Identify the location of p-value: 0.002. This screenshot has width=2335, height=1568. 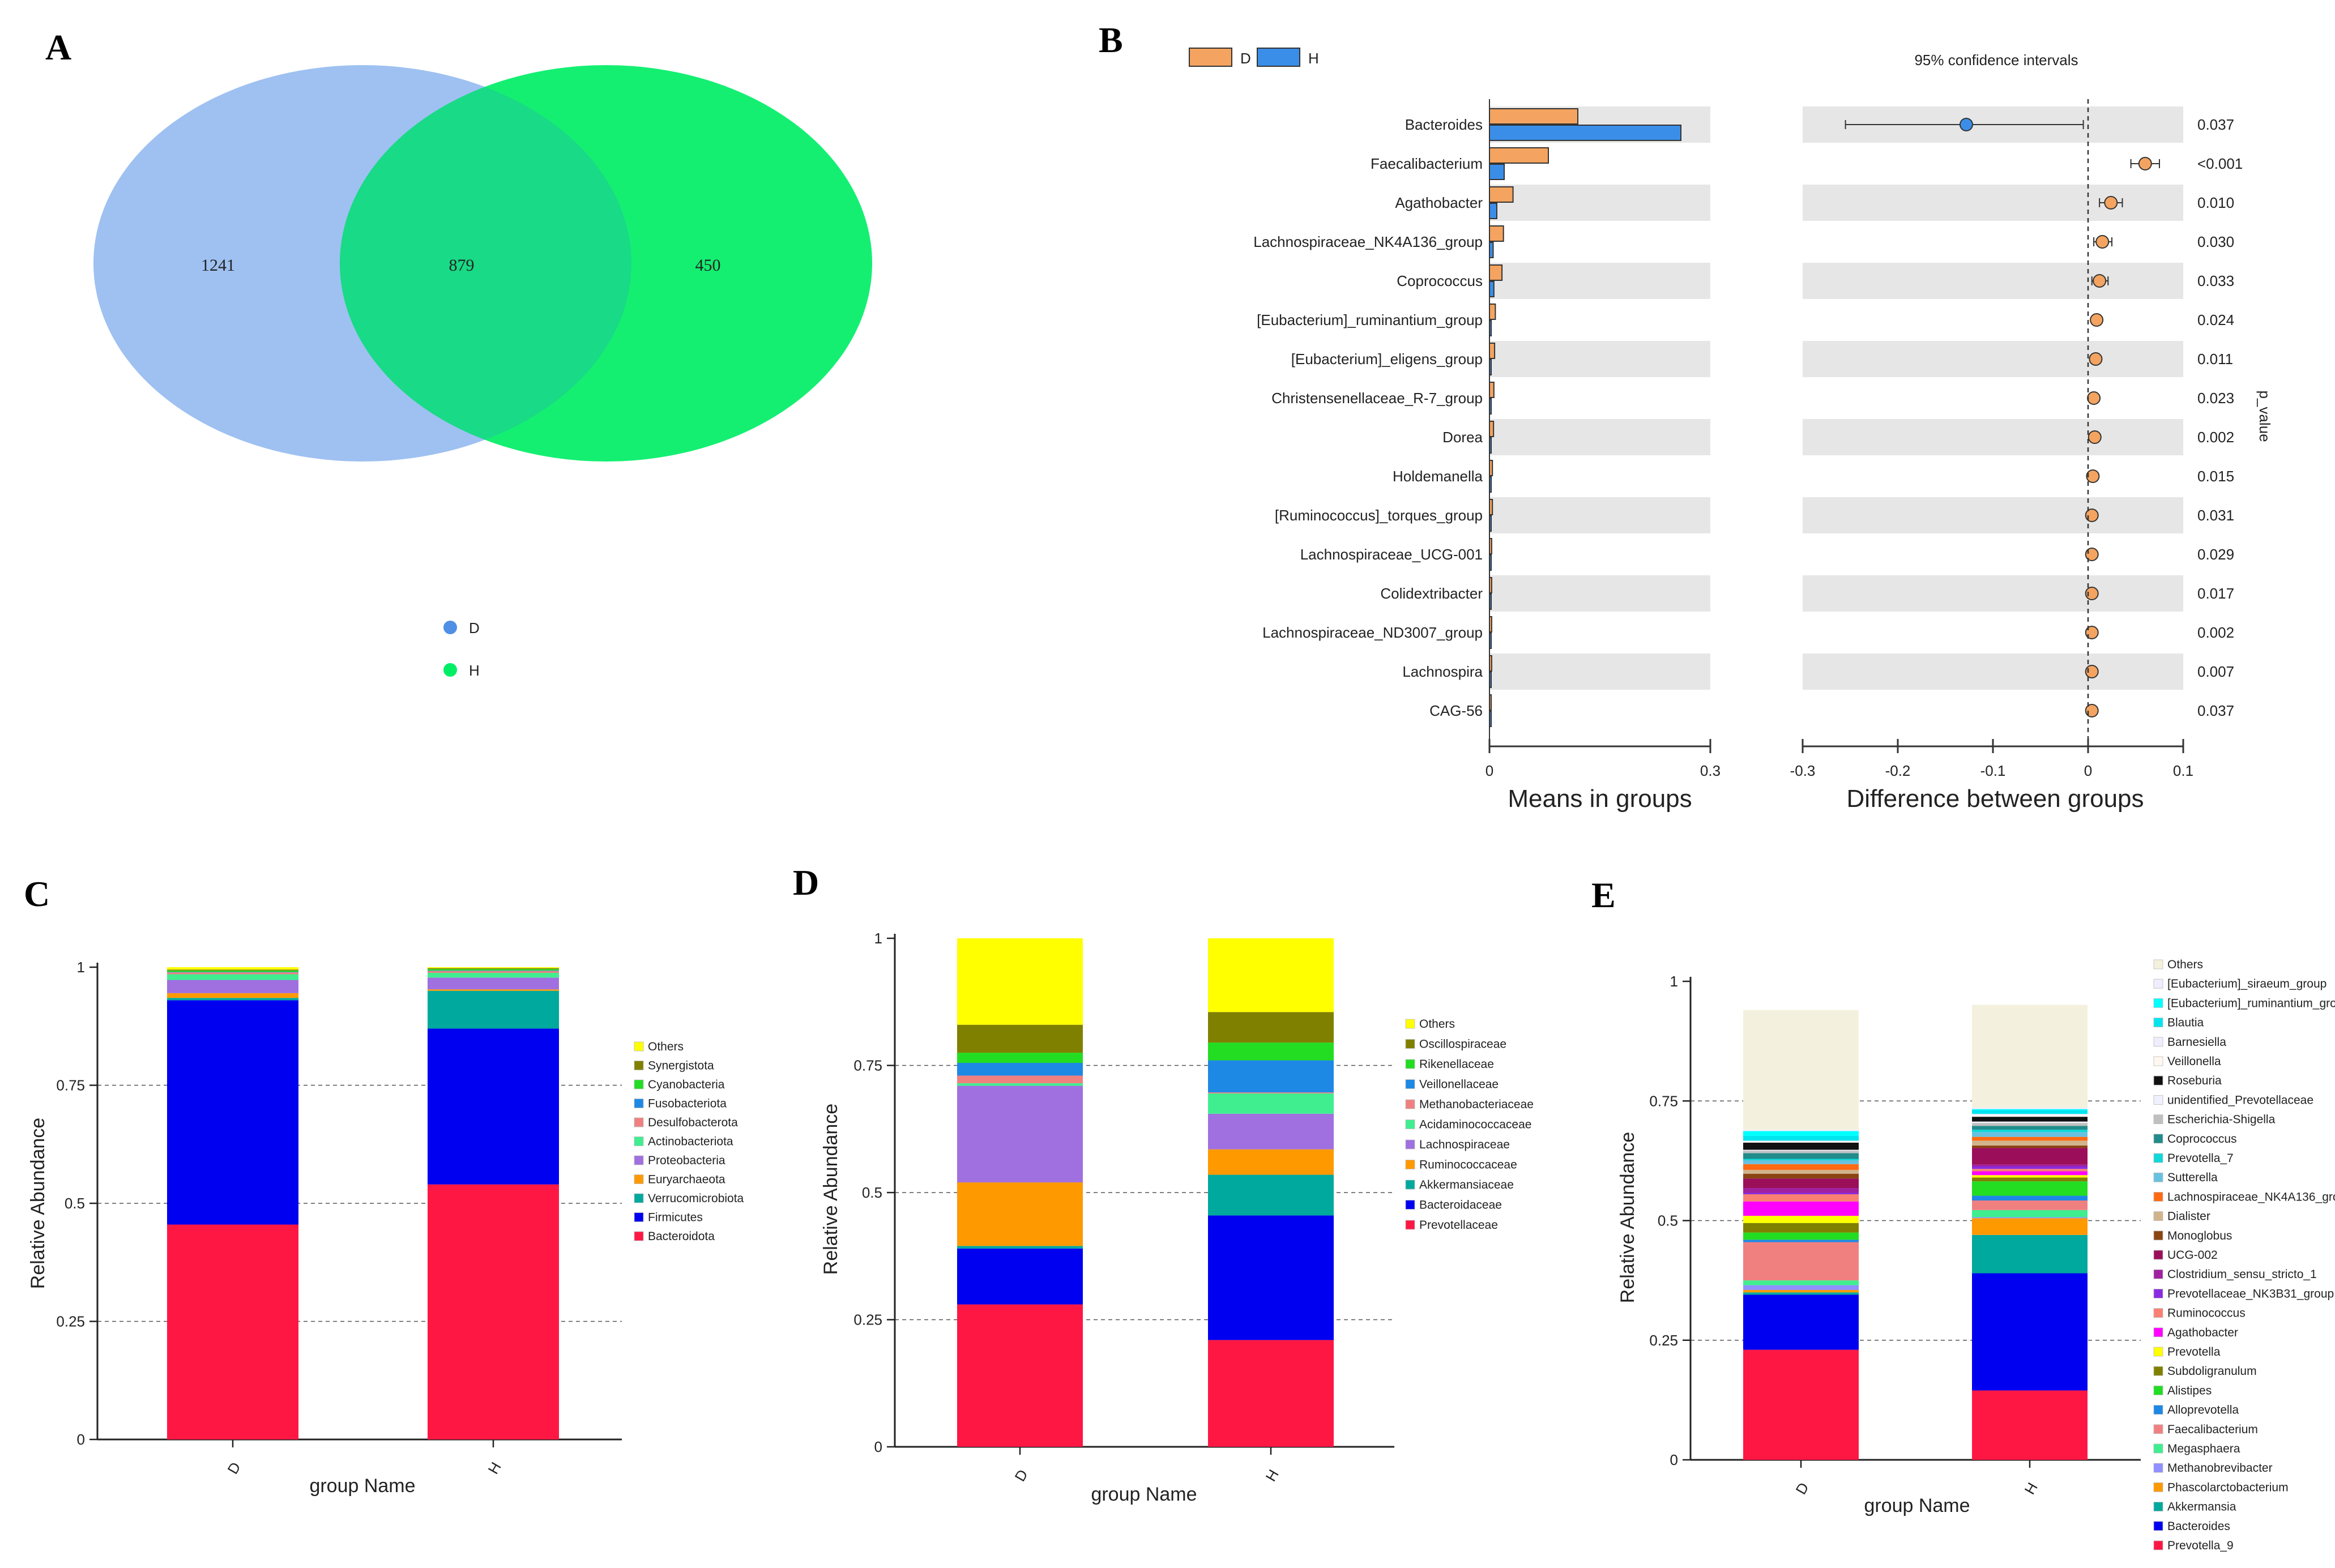
(2215, 632).